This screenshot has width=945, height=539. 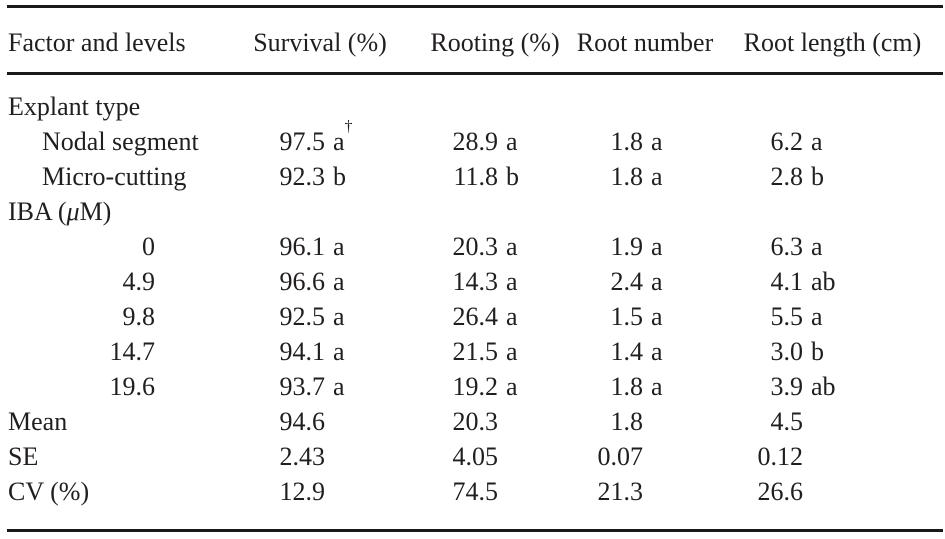 I want to click on cell-survival: 94.6, so click(x=320, y=421).